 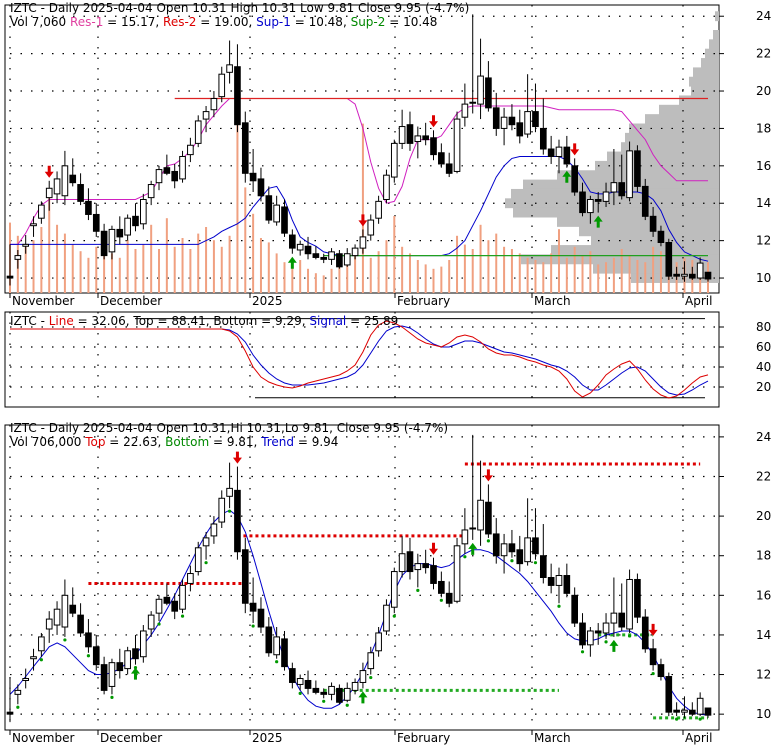 I want to click on trend-xtick-label-3: February, so click(x=423, y=738).